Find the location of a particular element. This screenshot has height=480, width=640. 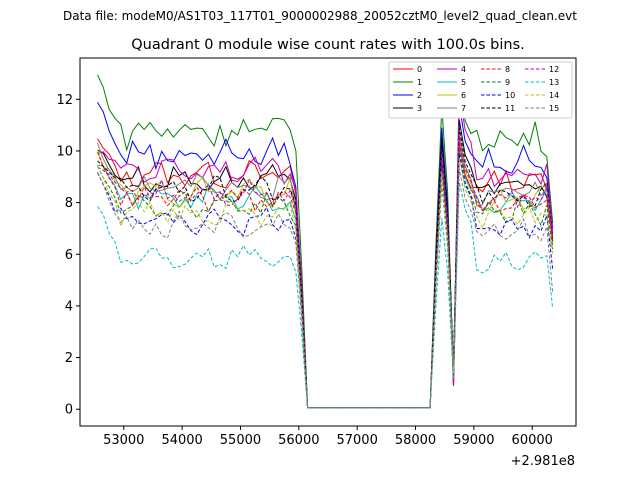

x-tick-label: 58000 is located at coordinates (415, 440).